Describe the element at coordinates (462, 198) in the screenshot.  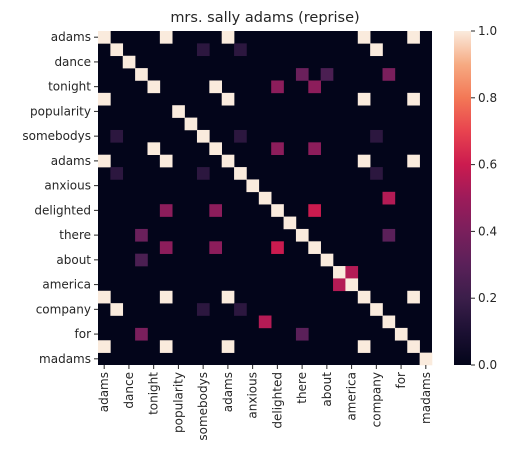
I see `colorbar-gradient` at that location.